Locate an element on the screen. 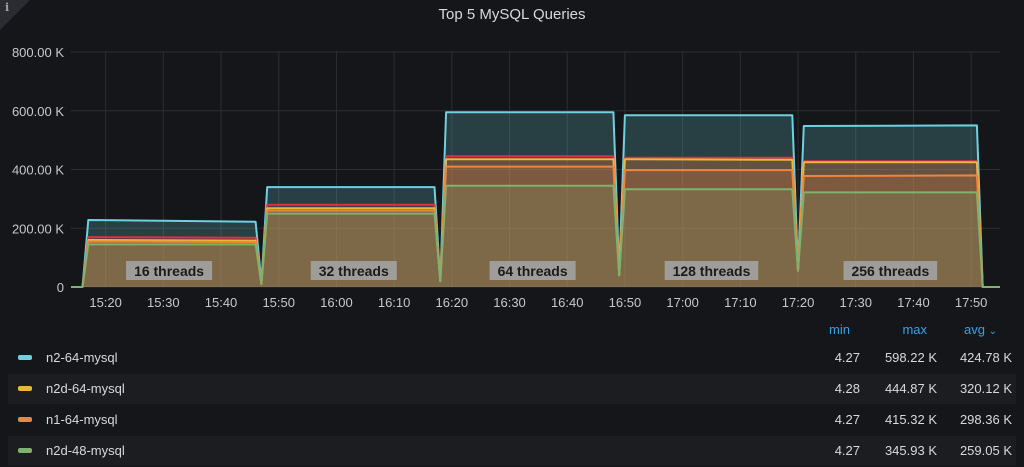 The height and width of the screenshot is (467, 1024). series-name: n2d-64-mysql is located at coordinates (85, 388).